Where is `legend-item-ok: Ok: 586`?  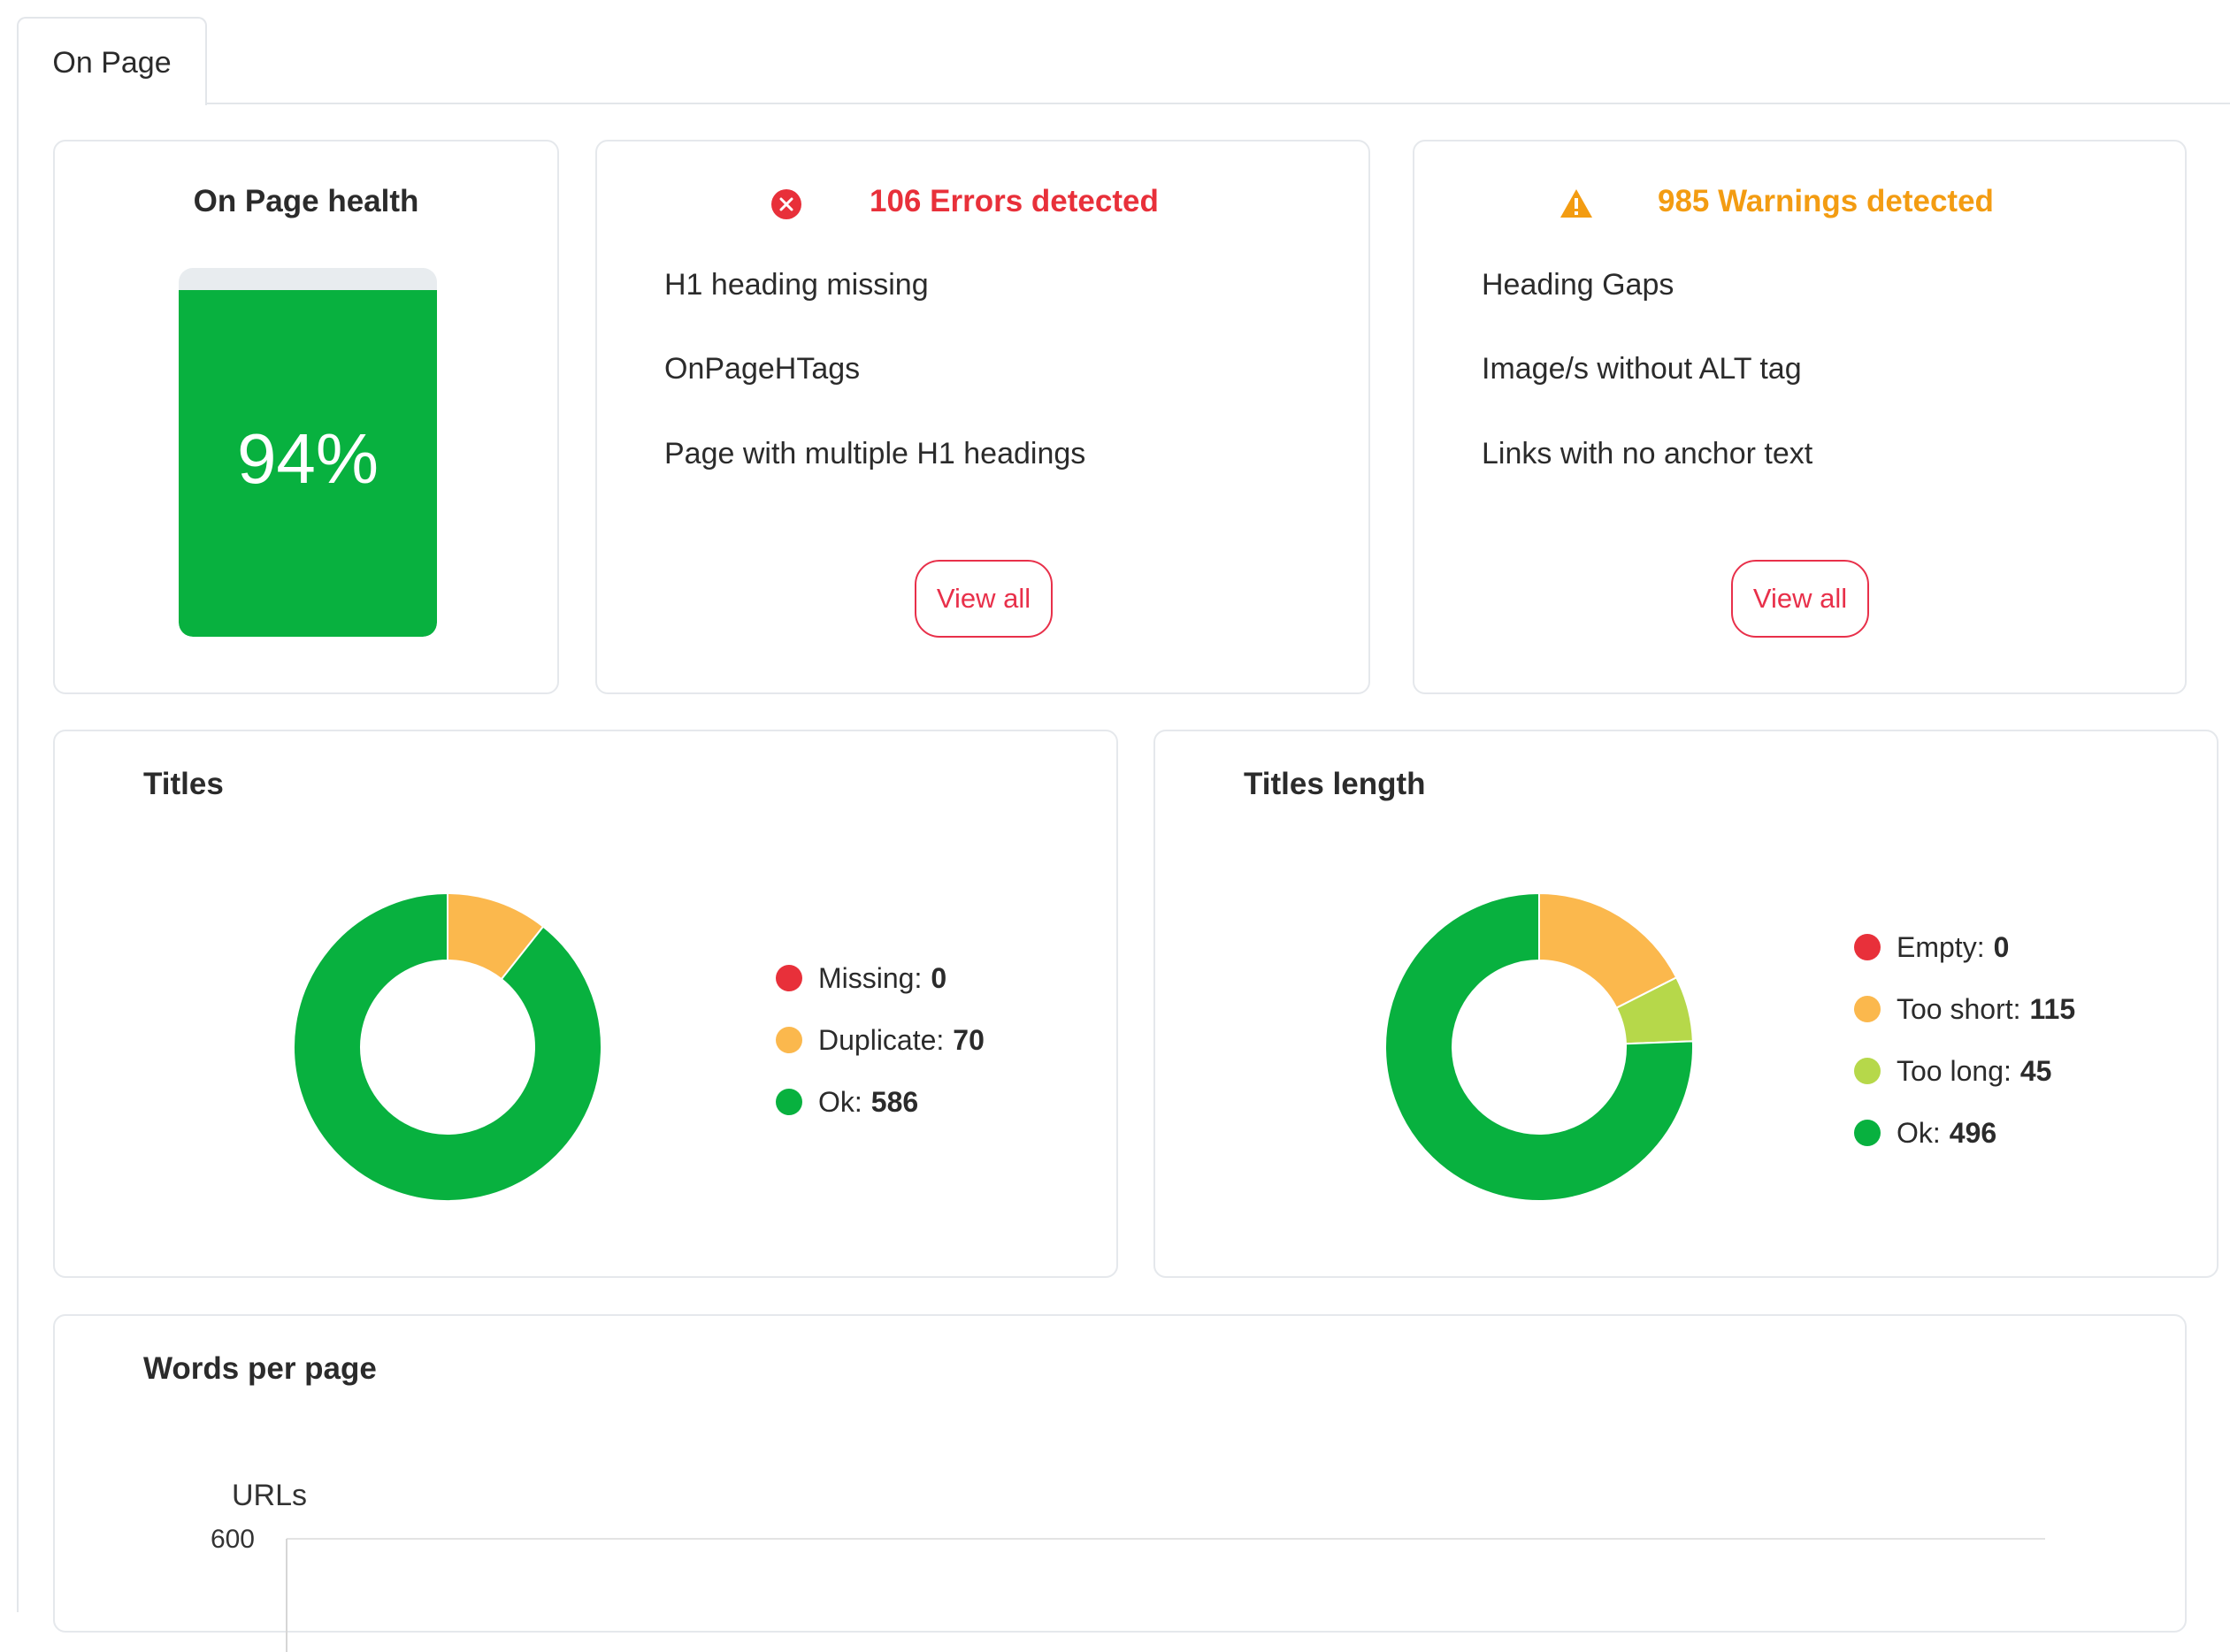 legend-item-ok: Ok: 586 is located at coordinates (881, 1102).